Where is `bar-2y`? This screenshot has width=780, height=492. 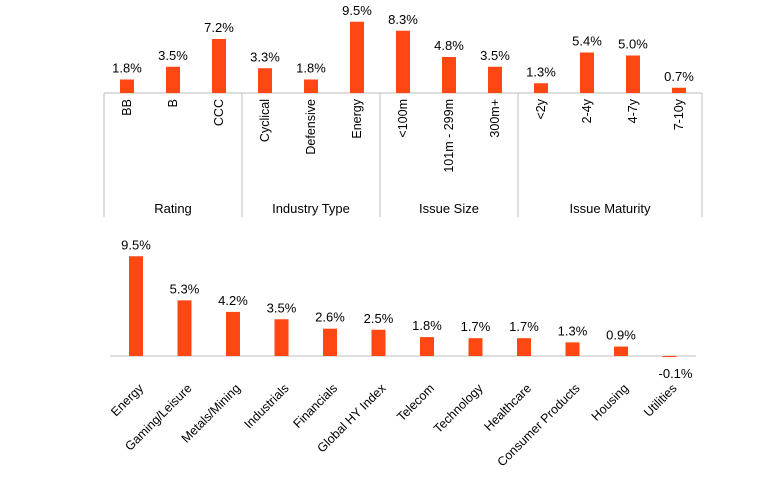
bar-2y is located at coordinates (541, 88).